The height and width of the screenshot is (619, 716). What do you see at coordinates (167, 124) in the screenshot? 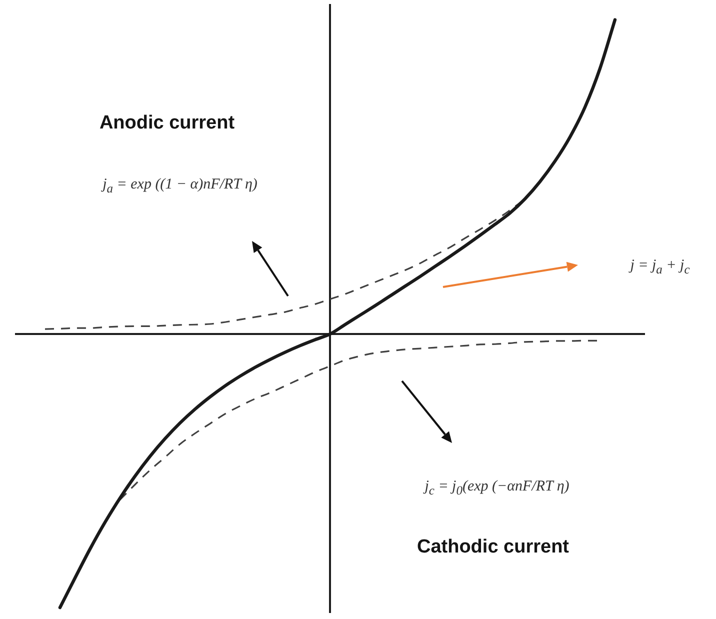
I see `annotation: Anodic current` at bounding box center [167, 124].